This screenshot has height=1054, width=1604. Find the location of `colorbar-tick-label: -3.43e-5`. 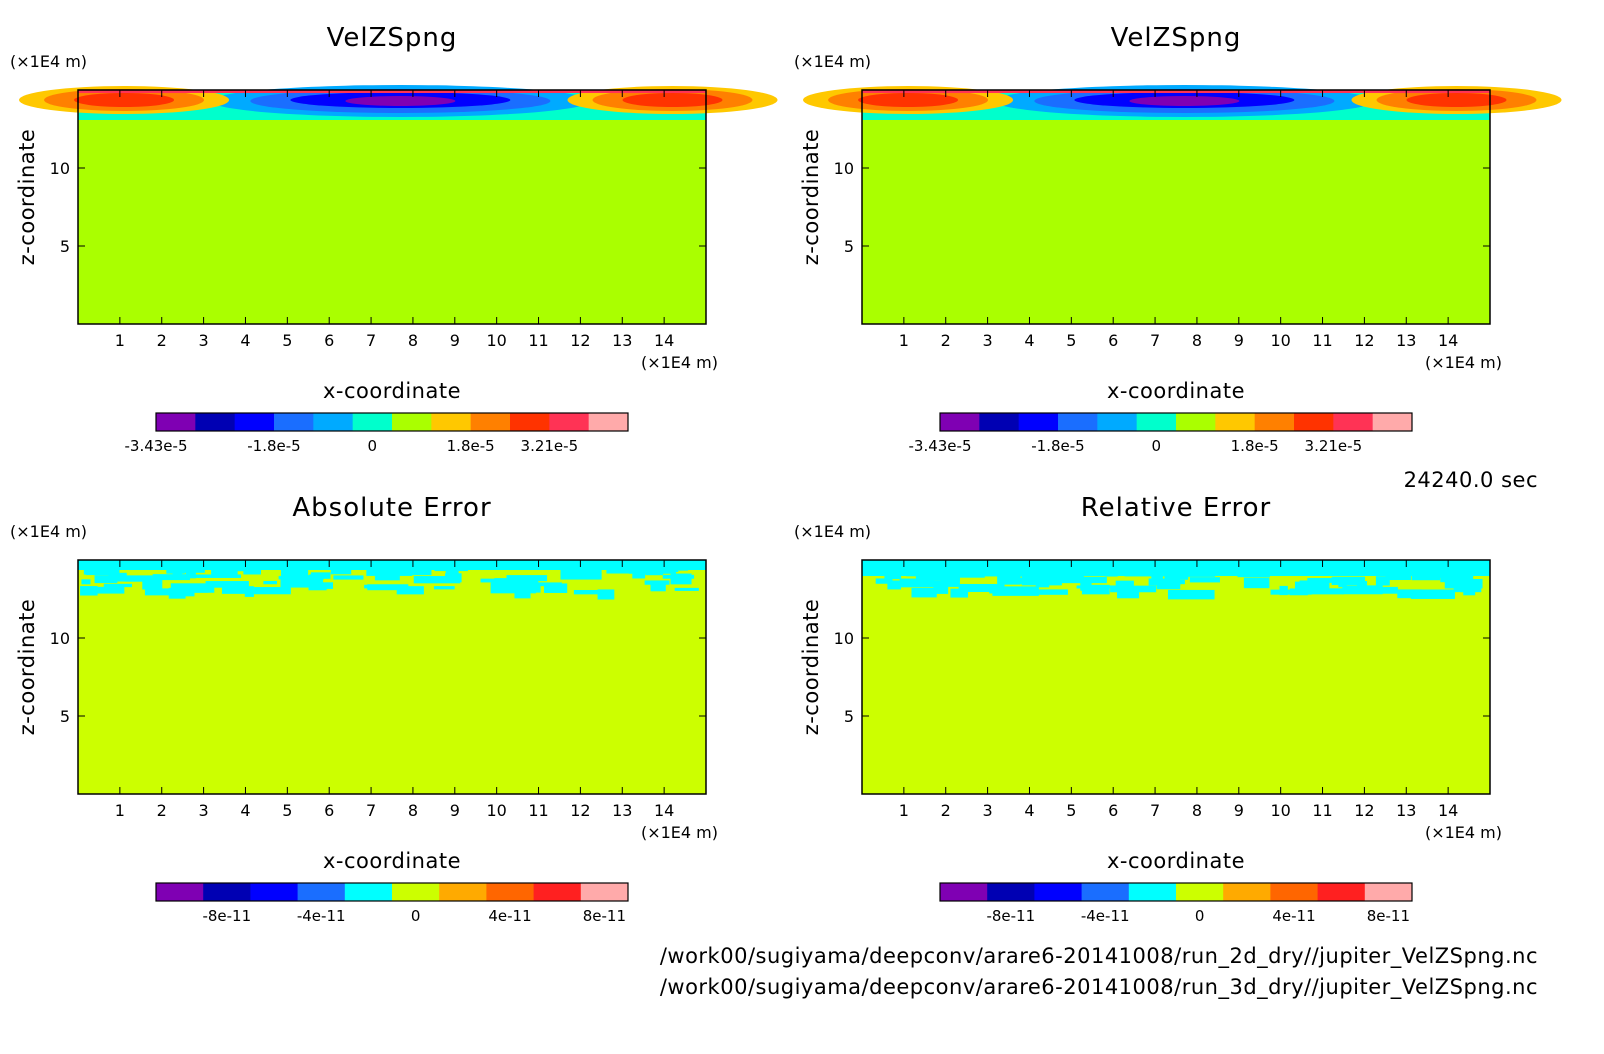

colorbar-tick-label: -3.43e-5 is located at coordinates (940, 446).